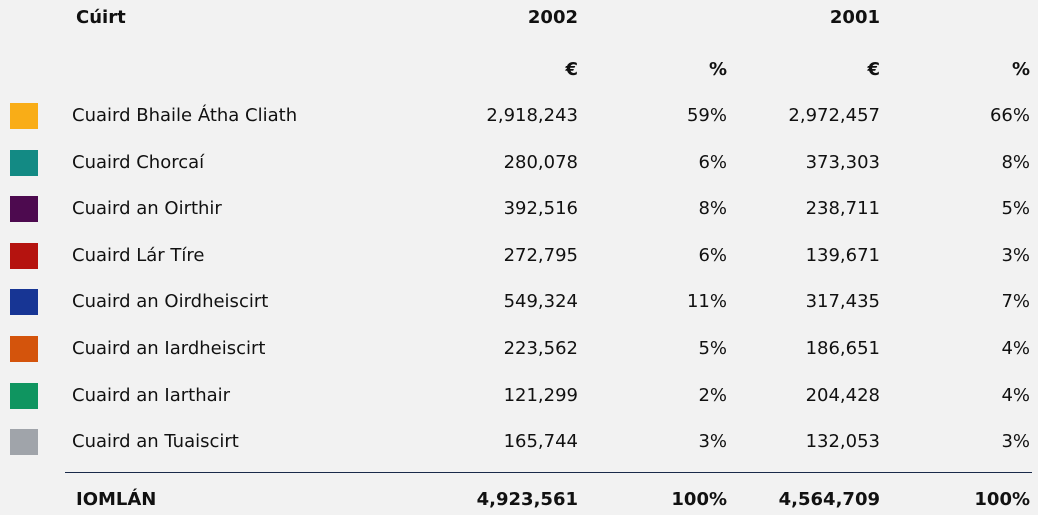 The width and height of the screenshot is (1038, 515). Describe the element at coordinates (155, 442) in the screenshot. I see `row-label: Cuaird an Tuaiscirt` at that location.